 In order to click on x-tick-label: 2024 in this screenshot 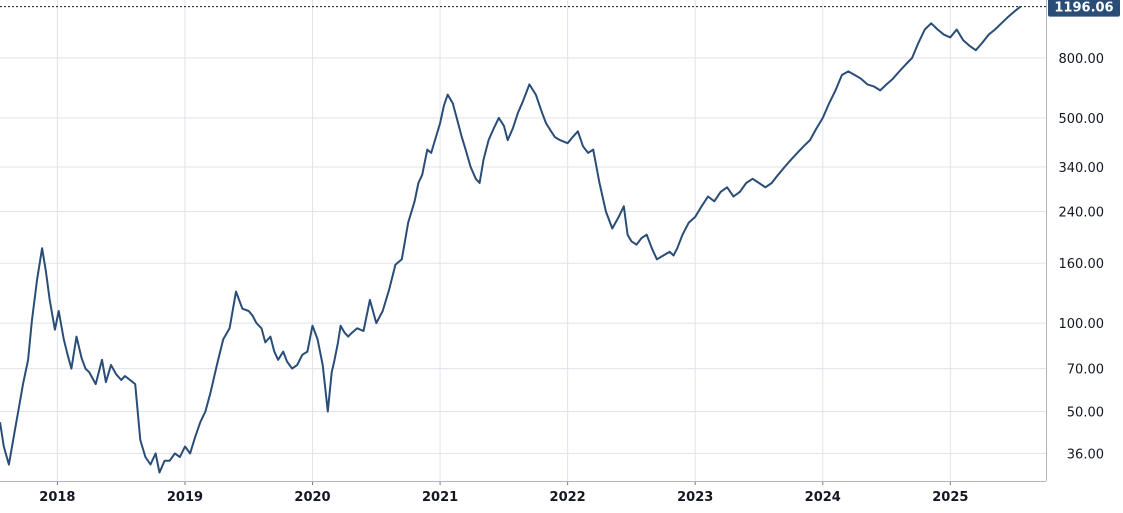, I will do `click(823, 497)`.